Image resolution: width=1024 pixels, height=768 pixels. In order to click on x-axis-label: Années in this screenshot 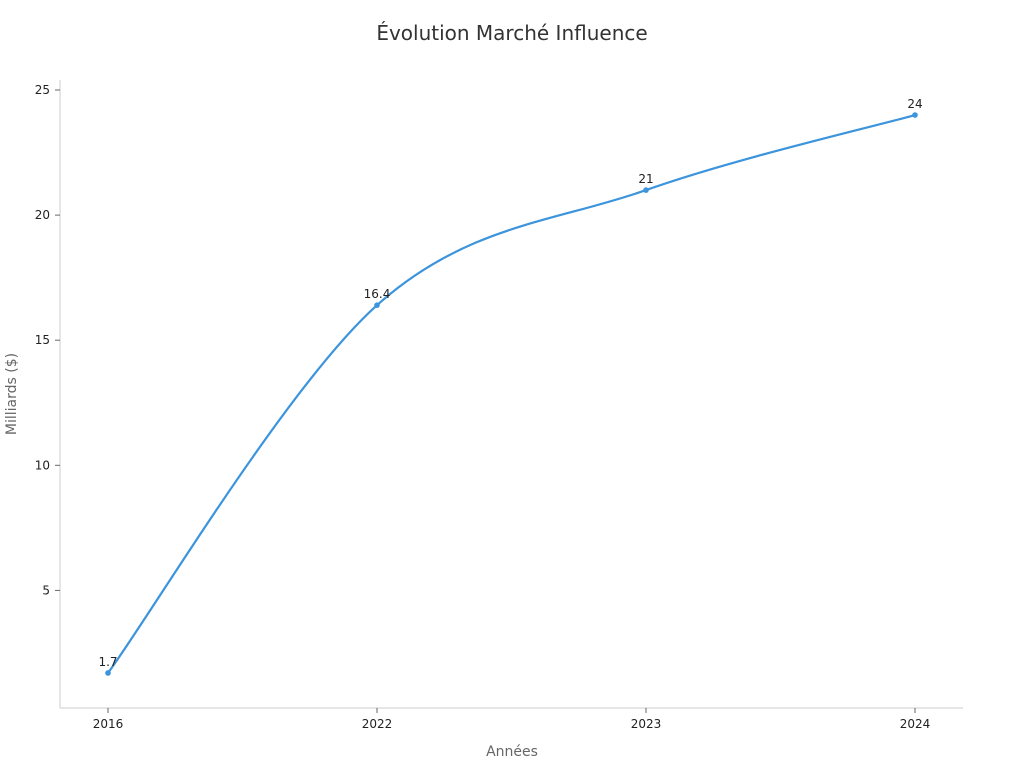, I will do `click(512, 752)`.